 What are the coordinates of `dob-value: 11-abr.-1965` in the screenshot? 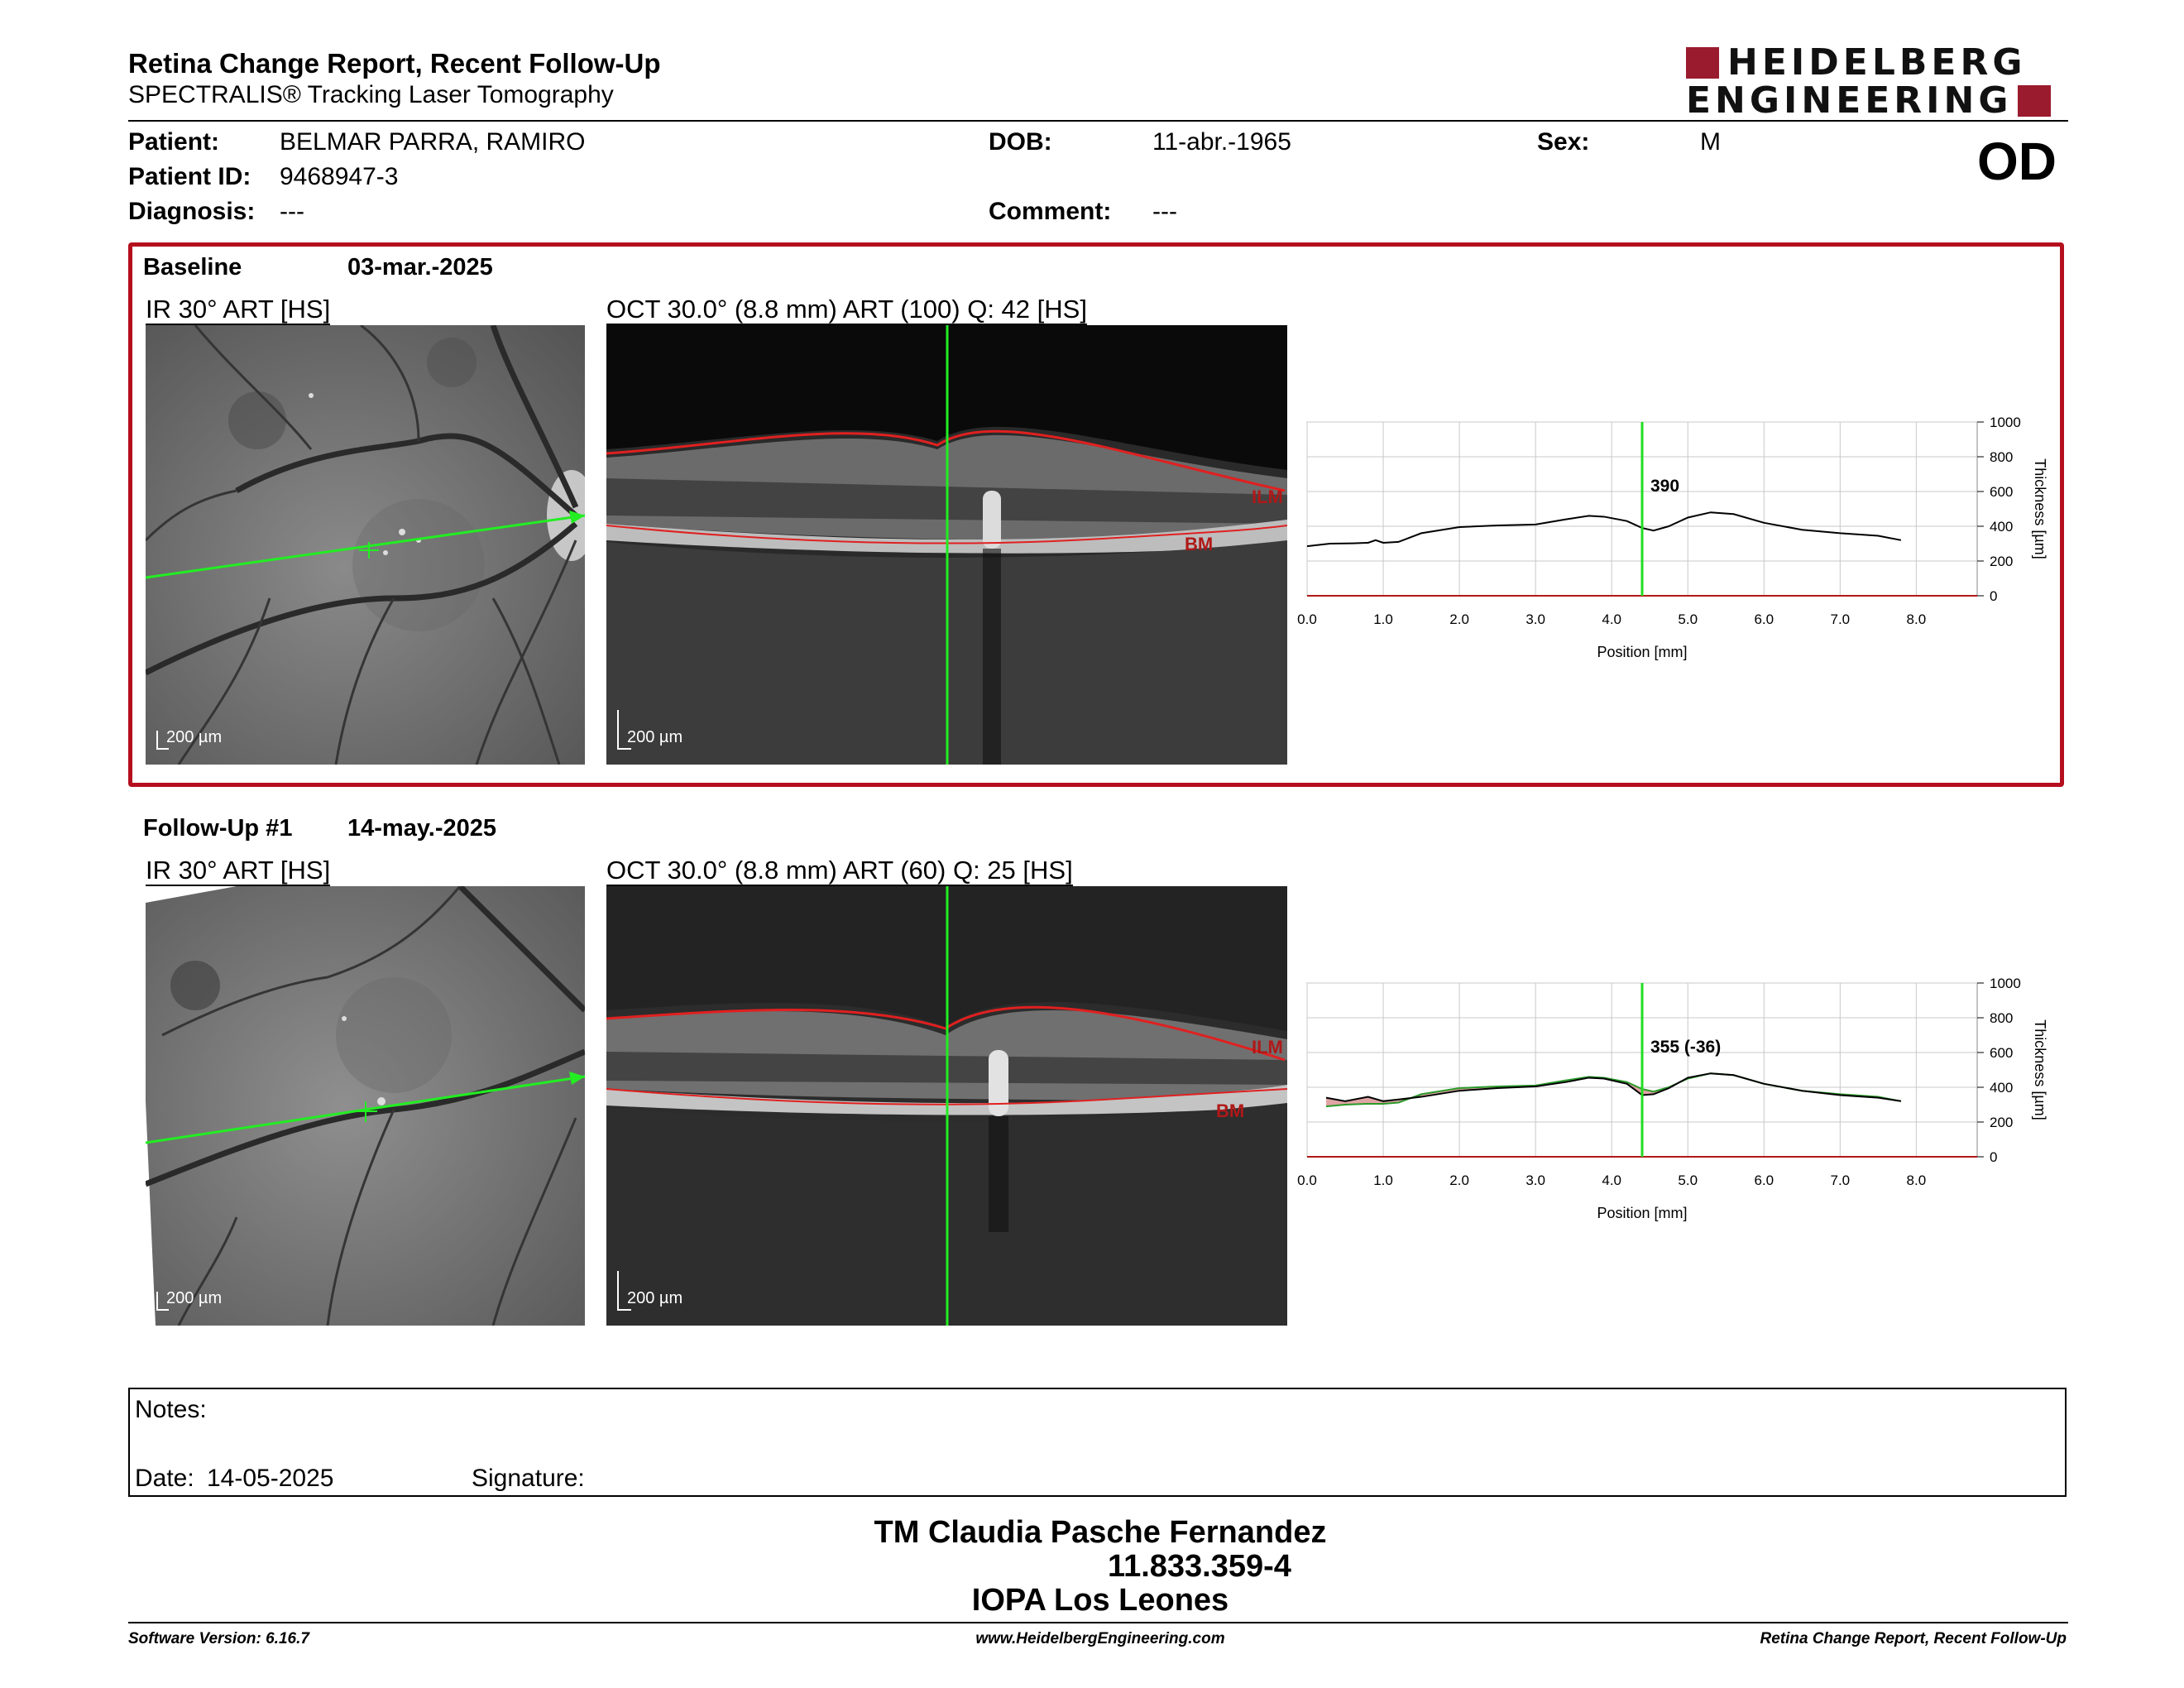 It's located at (1221, 142).